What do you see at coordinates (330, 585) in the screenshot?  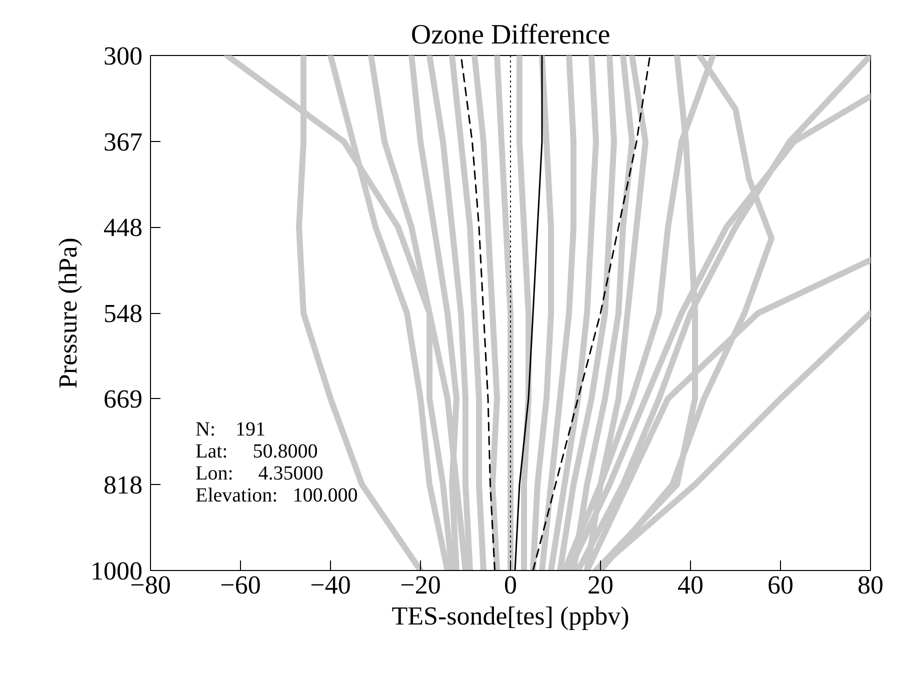 I see `x-tick-label: −40` at bounding box center [330, 585].